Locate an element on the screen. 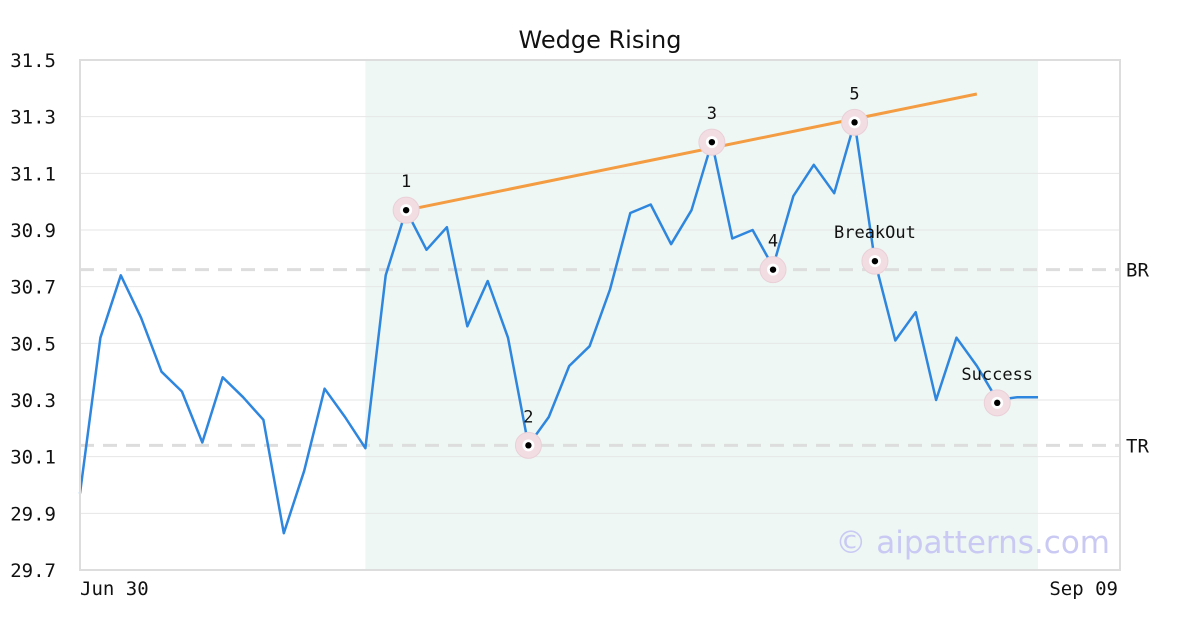 The width and height of the screenshot is (1200, 630). reference-label-br: BR is located at coordinates (1137, 271).